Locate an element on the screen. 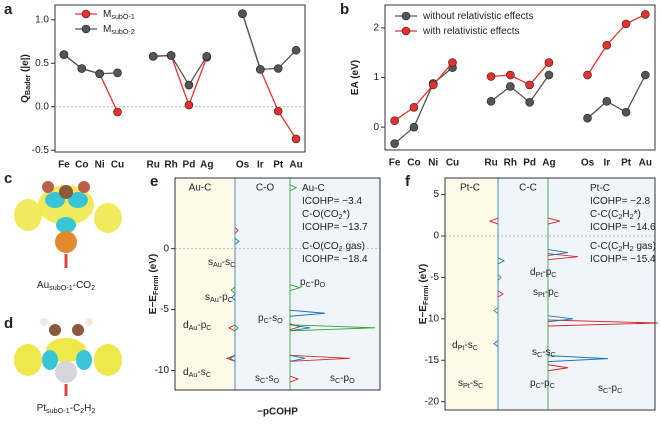  panel-label: d is located at coordinates (8, 323).